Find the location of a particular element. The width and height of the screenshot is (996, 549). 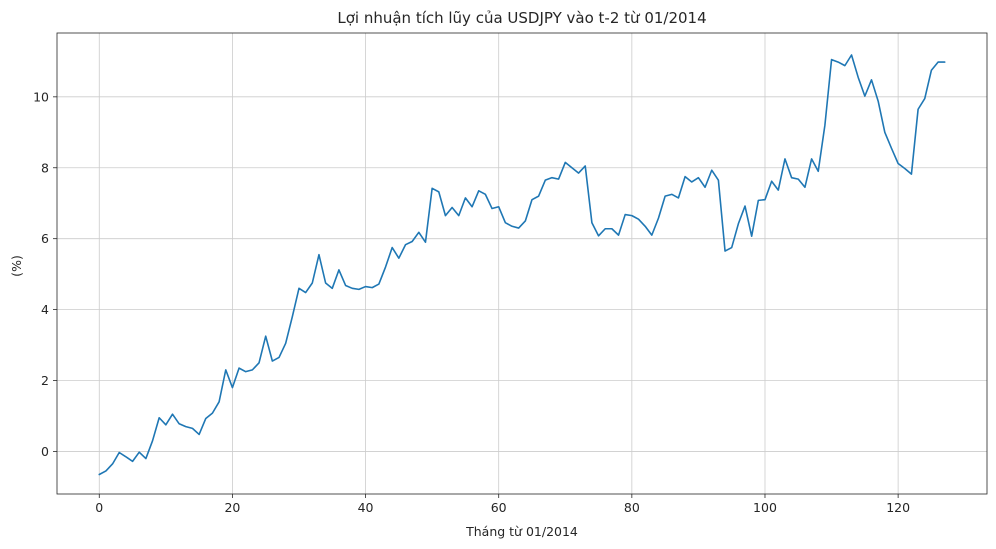

x-tick-label: 40 is located at coordinates (366, 507).